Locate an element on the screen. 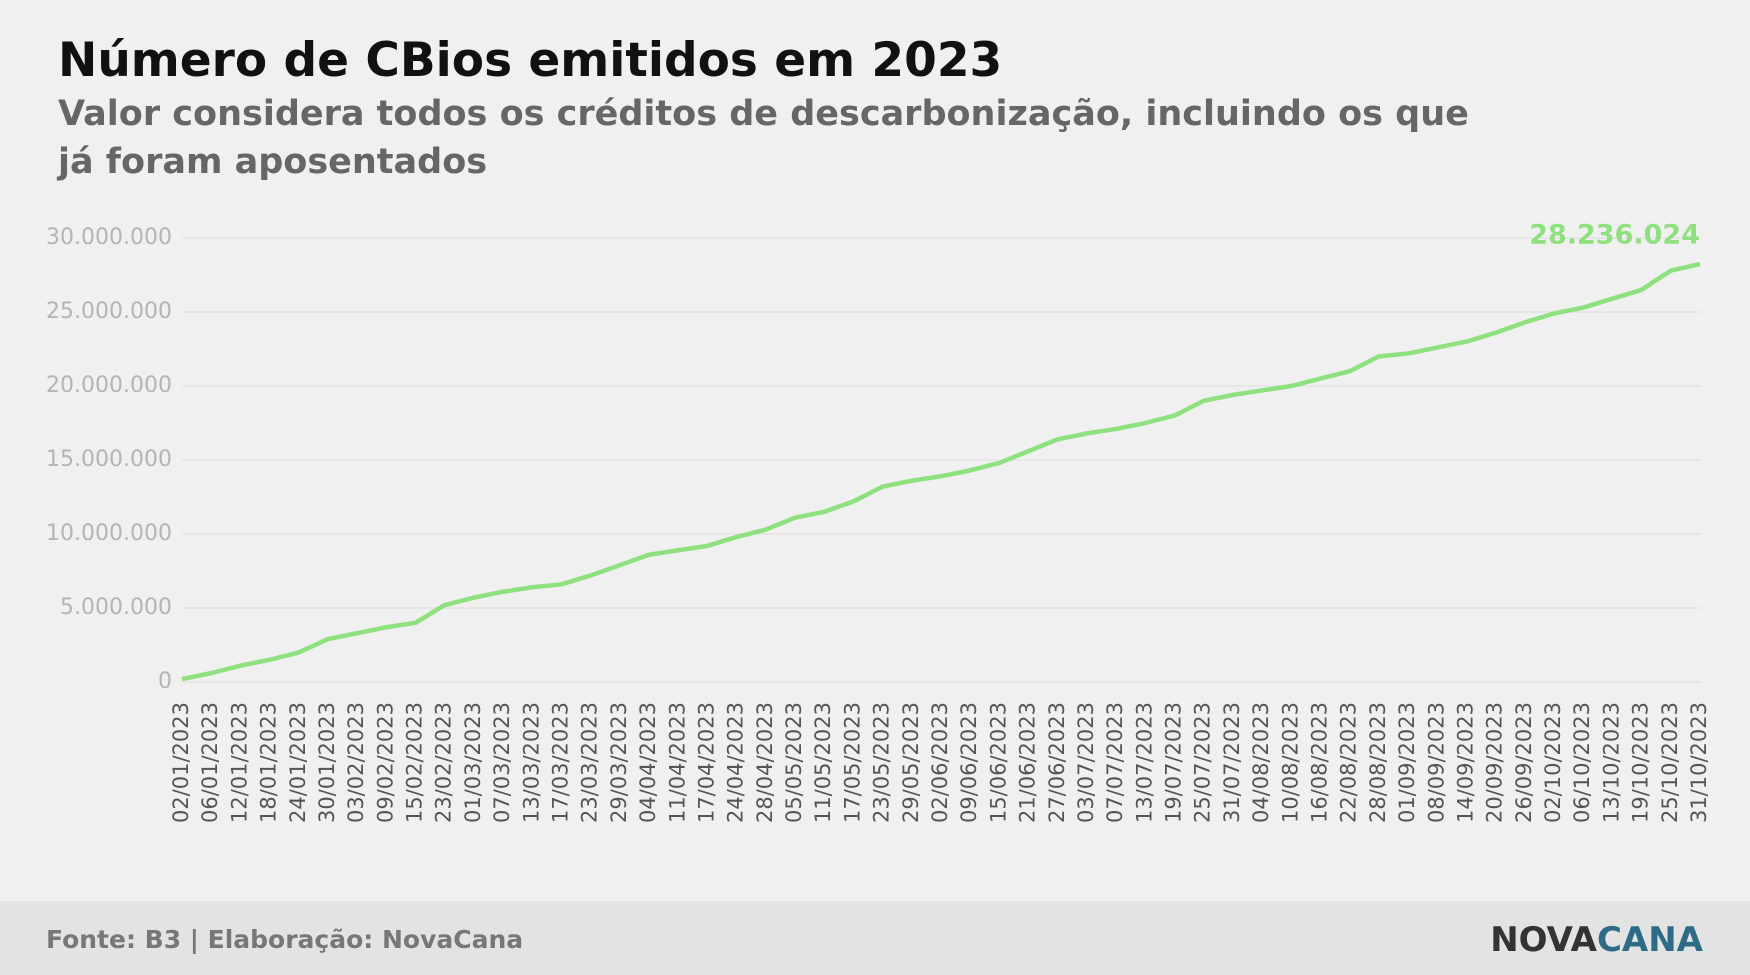 Image resolution: width=1750 pixels, height=975 pixels. x-tick-label: 28/04/2023 is located at coordinates (765, 762).